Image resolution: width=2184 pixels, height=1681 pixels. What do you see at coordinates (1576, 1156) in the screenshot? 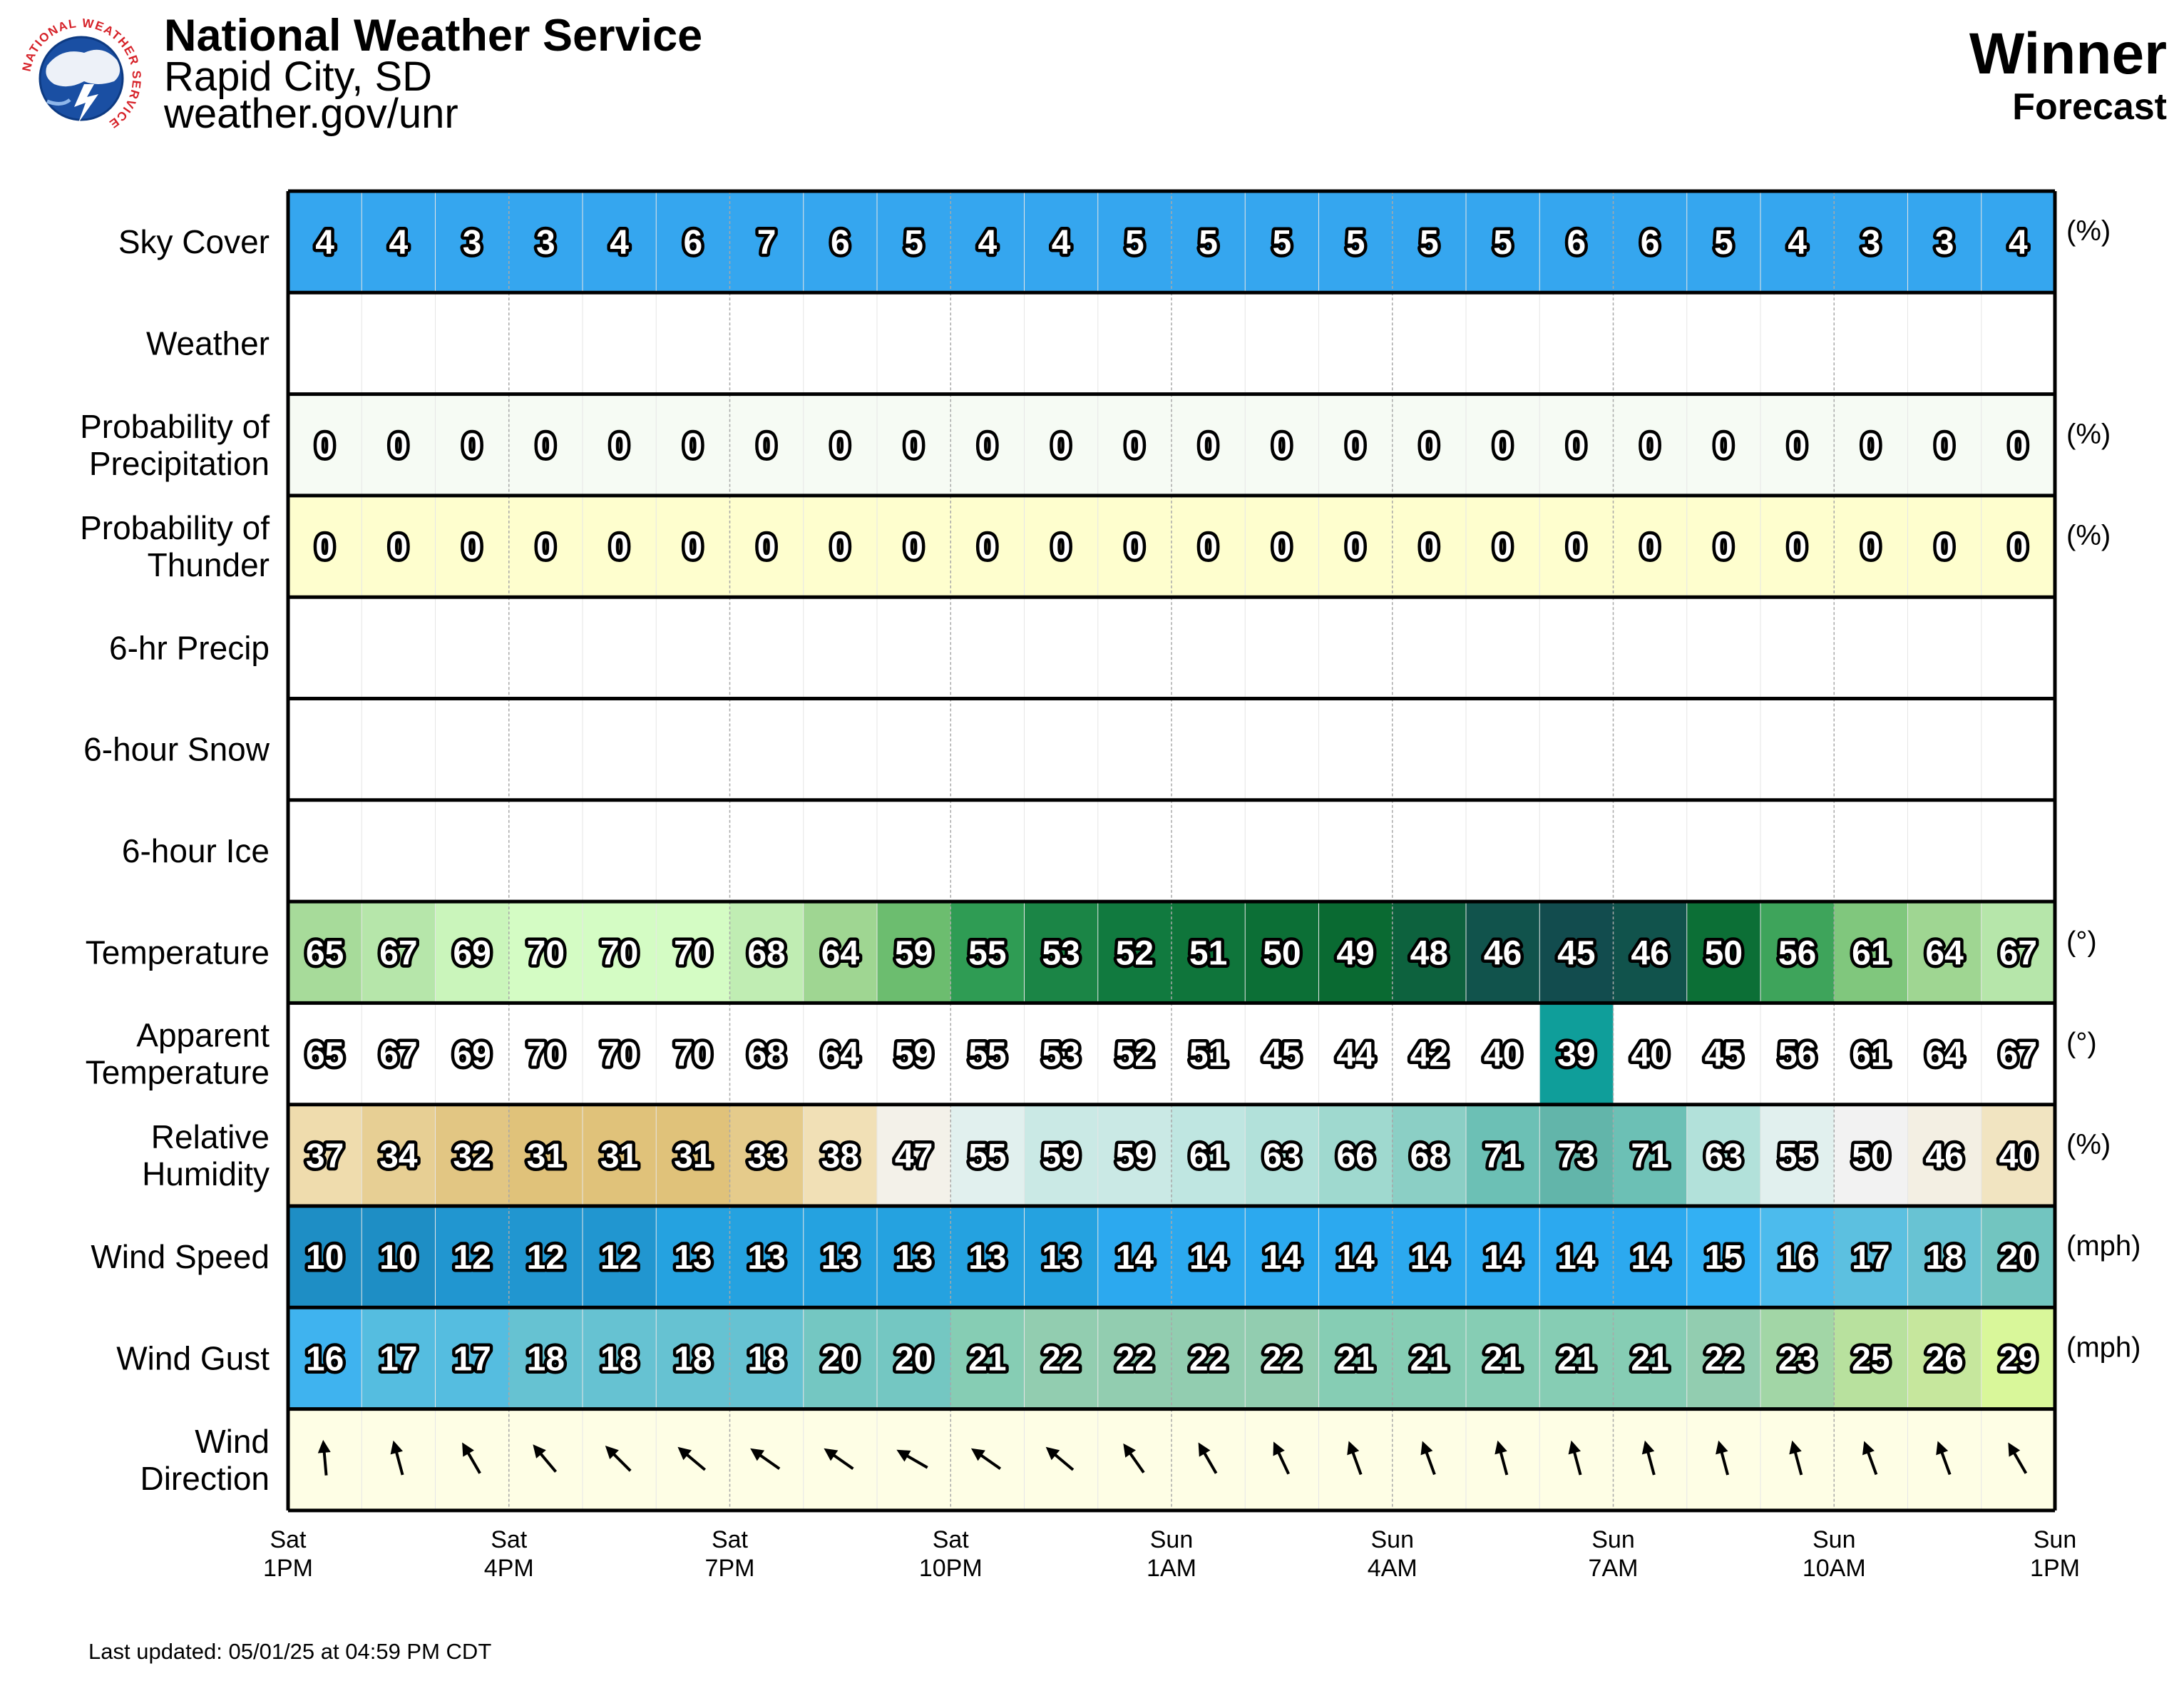
I see `cell-value: 73` at bounding box center [1576, 1156].